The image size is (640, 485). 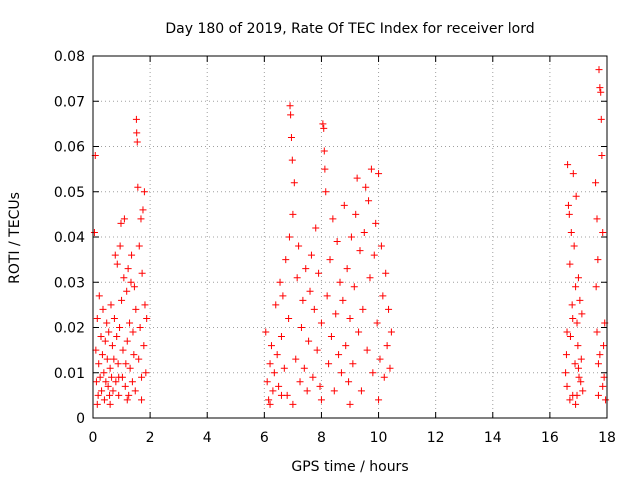 What do you see at coordinates (264, 438) in the screenshot?
I see `x-tick-label: 6` at bounding box center [264, 438].